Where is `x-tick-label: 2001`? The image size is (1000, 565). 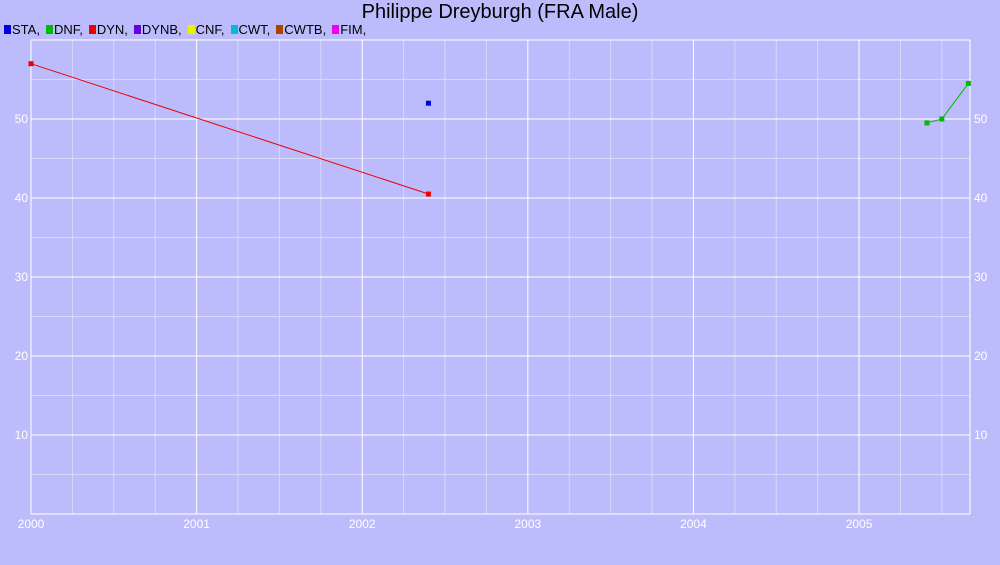
x-tick-label: 2001 is located at coordinates (196, 524).